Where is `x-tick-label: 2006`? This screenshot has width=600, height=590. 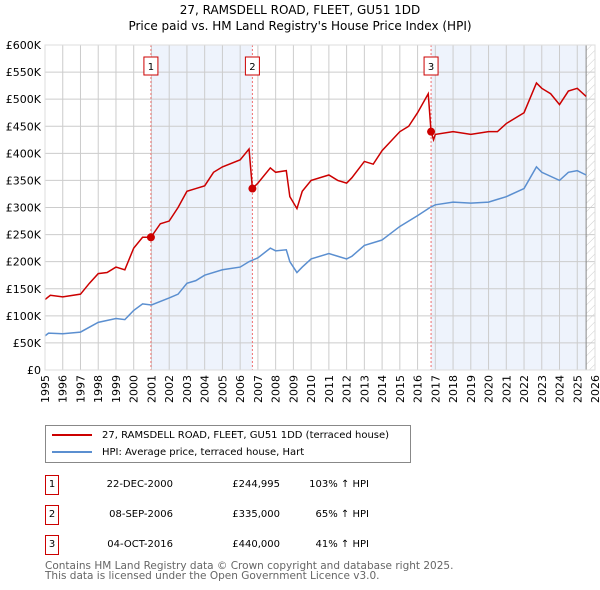 x-tick-label: 2006 is located at coordinates (240, 389).